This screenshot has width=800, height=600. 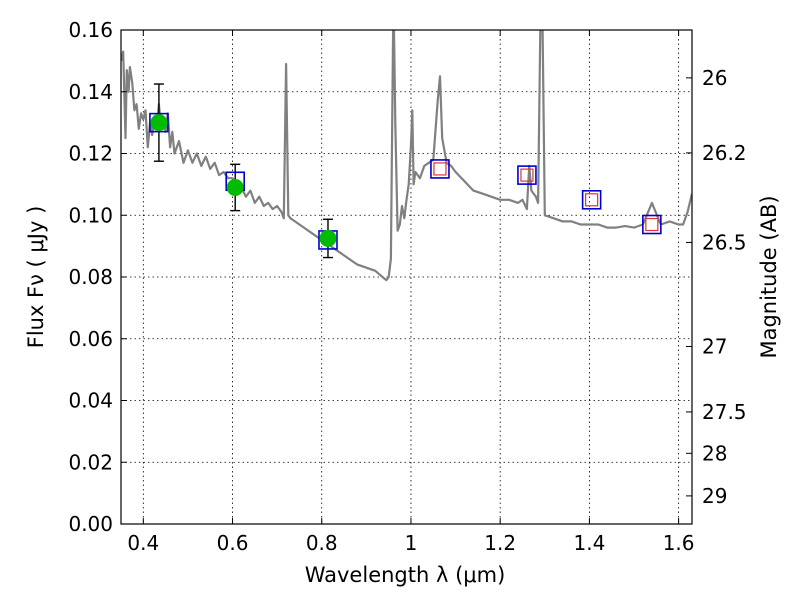 I want to click on right-tick-label: 27.5, so click(x=724, y=412).